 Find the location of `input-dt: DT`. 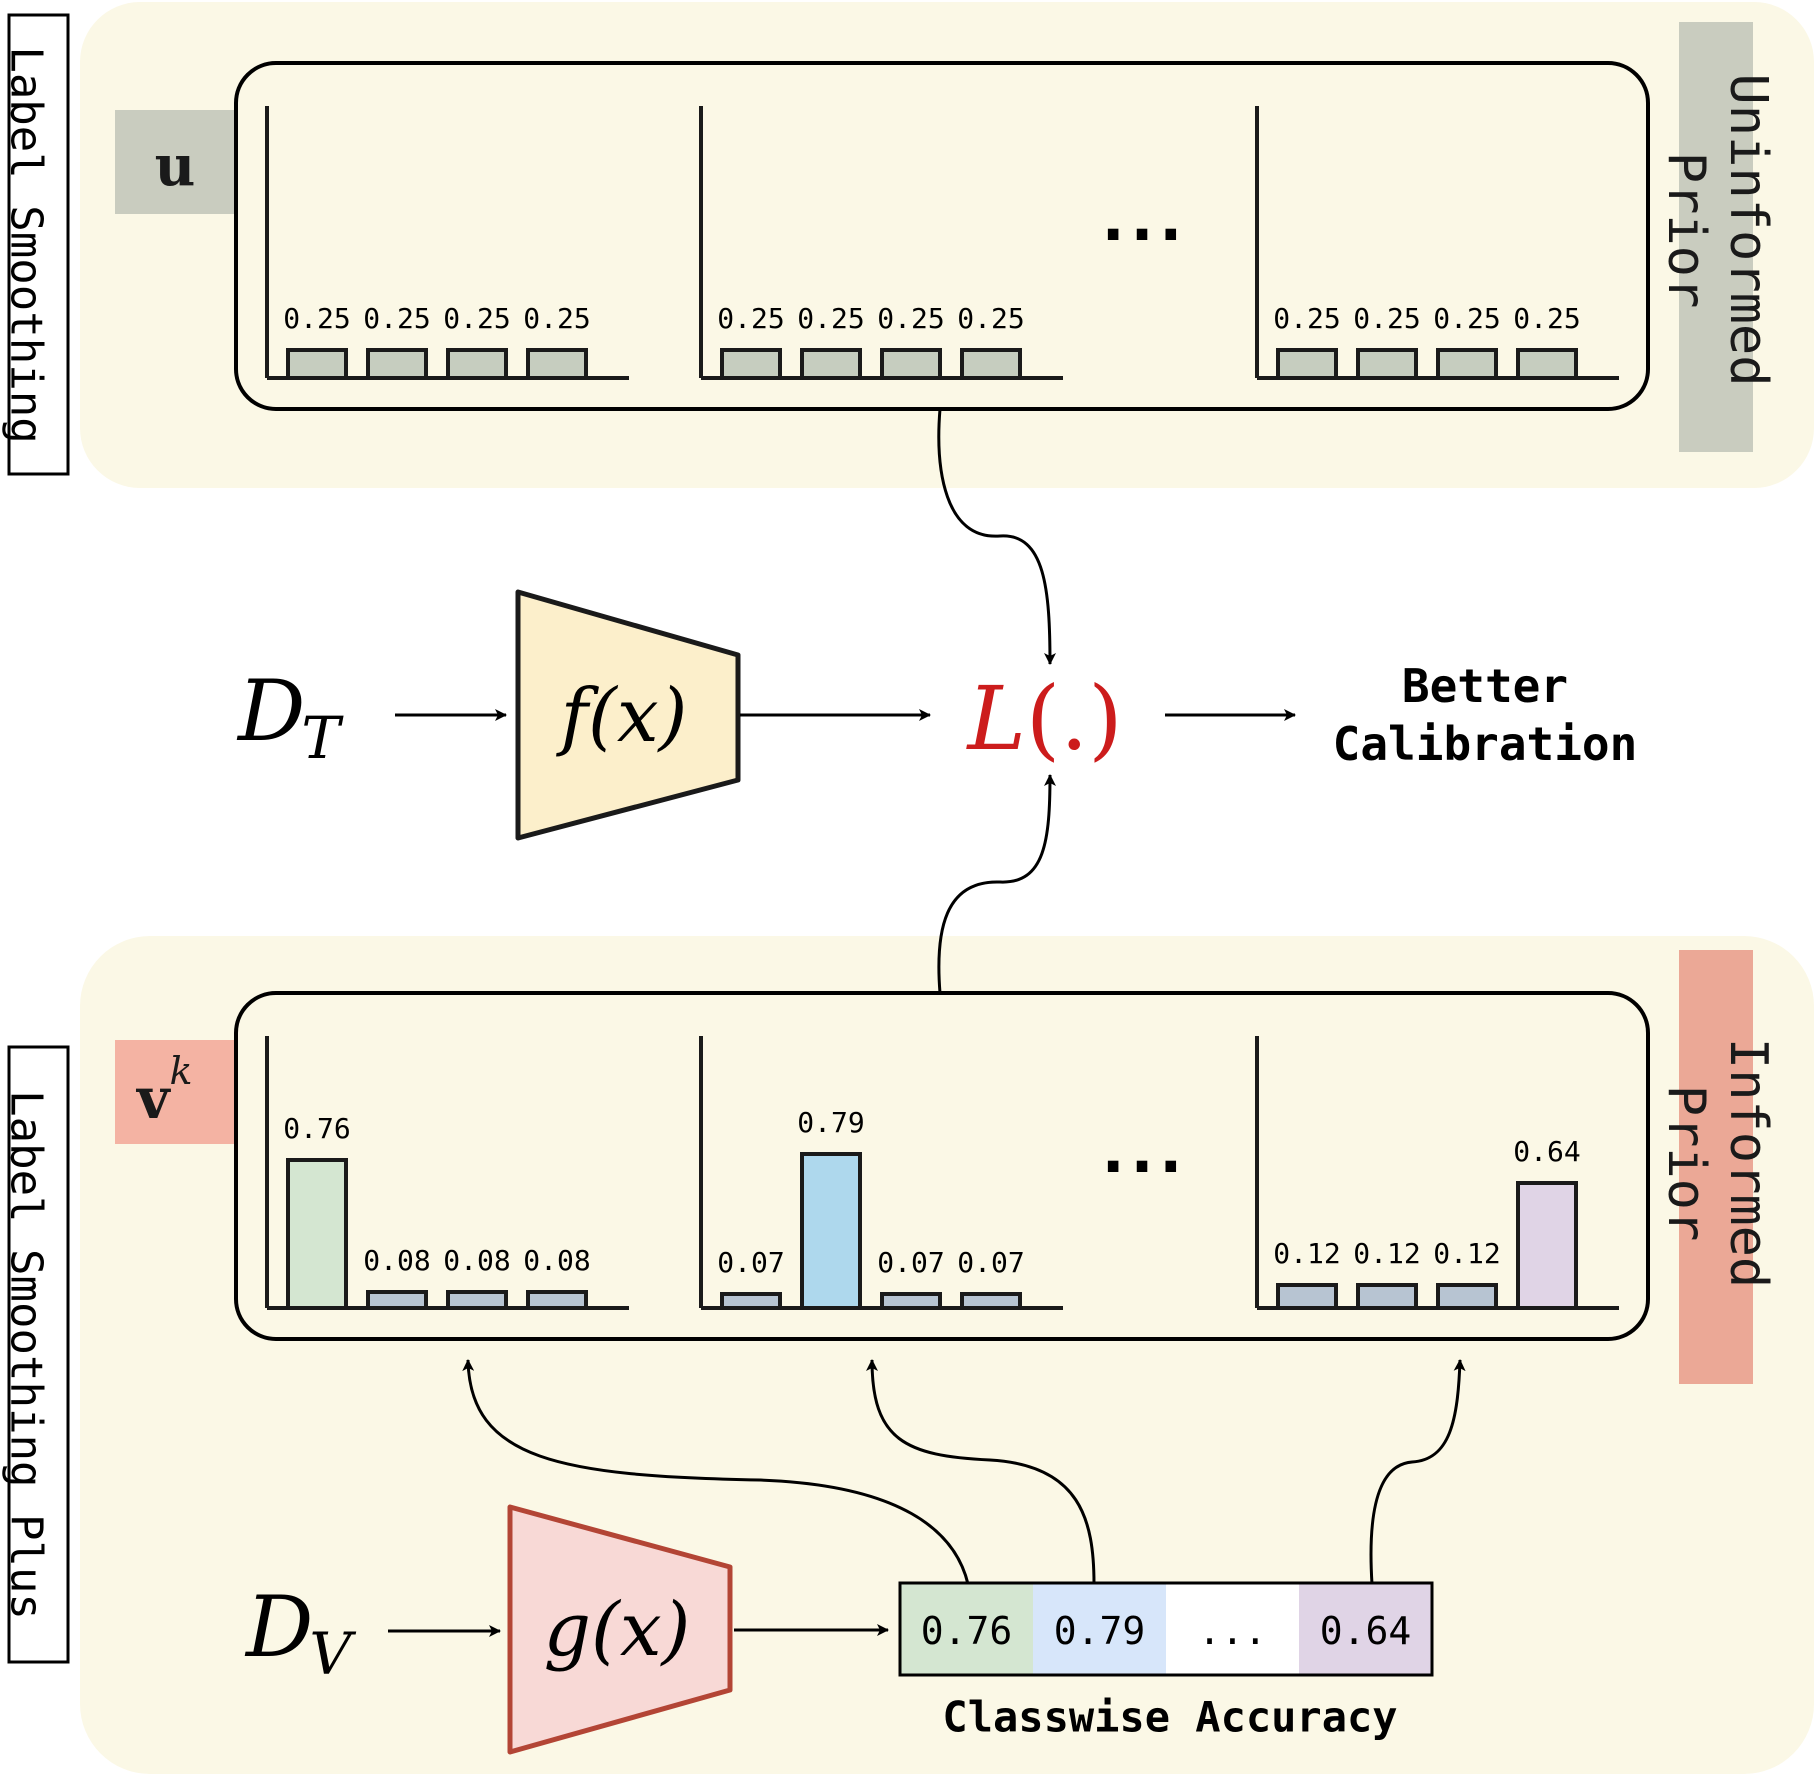

input-dt: DT is located at coordinates (290, 717).